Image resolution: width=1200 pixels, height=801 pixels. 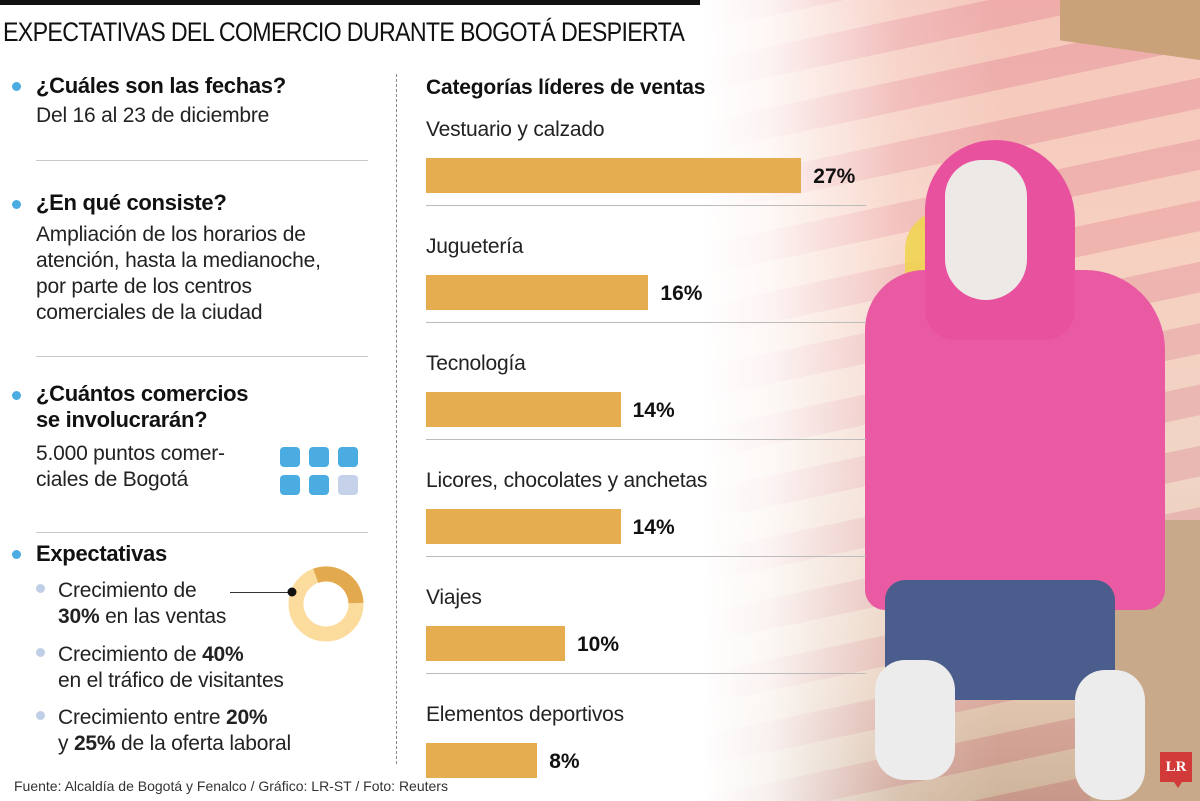 I want to click on expectation-line: Crecimiento de 40%, so click(x=151, y=655).